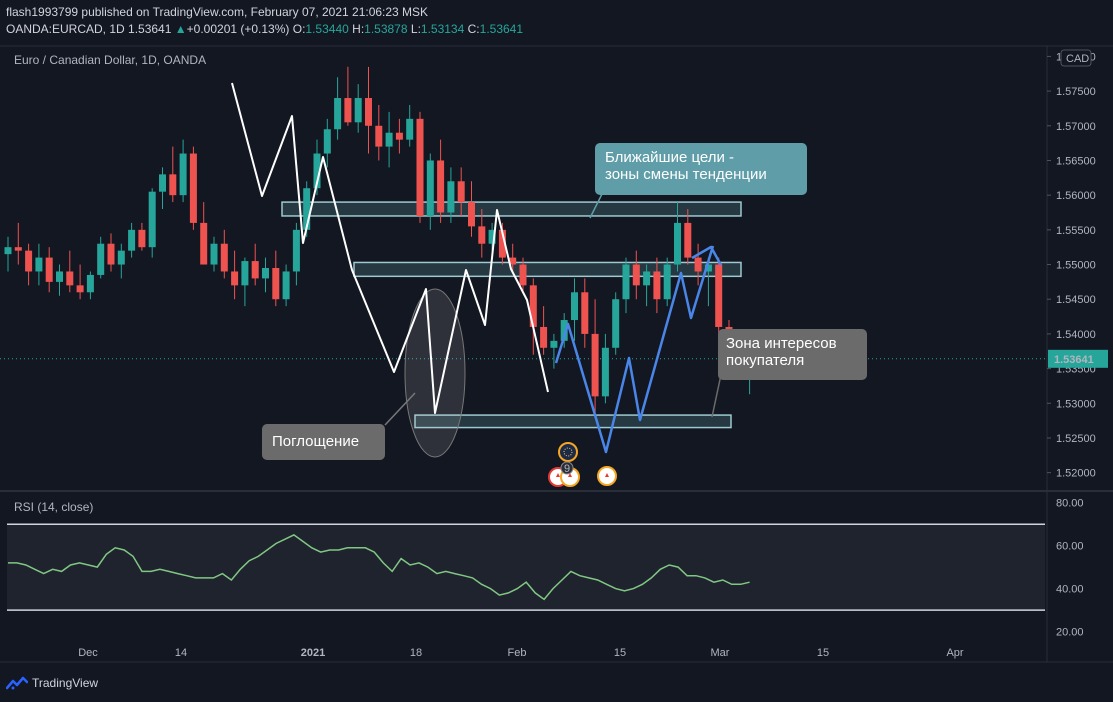 The image size is (1113, 702). I want to click on time-tick-label: Dec, so click(88, 653).